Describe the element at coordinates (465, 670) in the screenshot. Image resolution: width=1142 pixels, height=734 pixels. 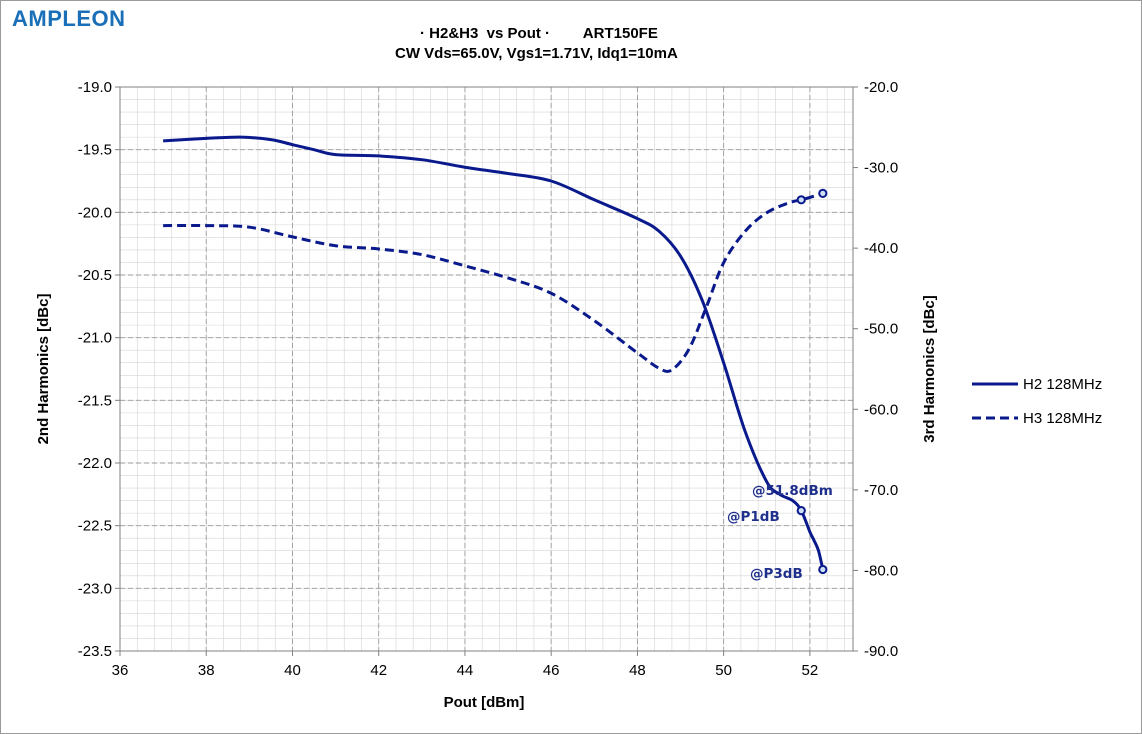
I see `x-tick-label: 44` at that location.